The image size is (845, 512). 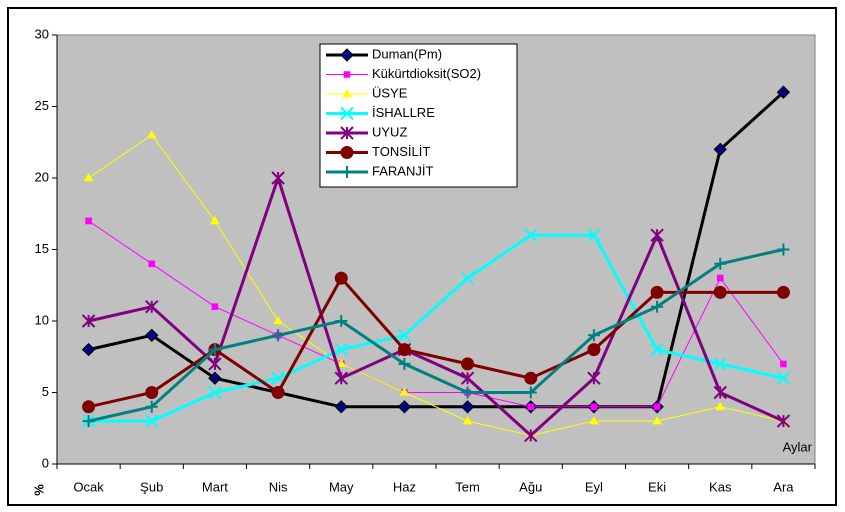 I want to click on x-tick-label: Kas, so click(x=720, y=486).